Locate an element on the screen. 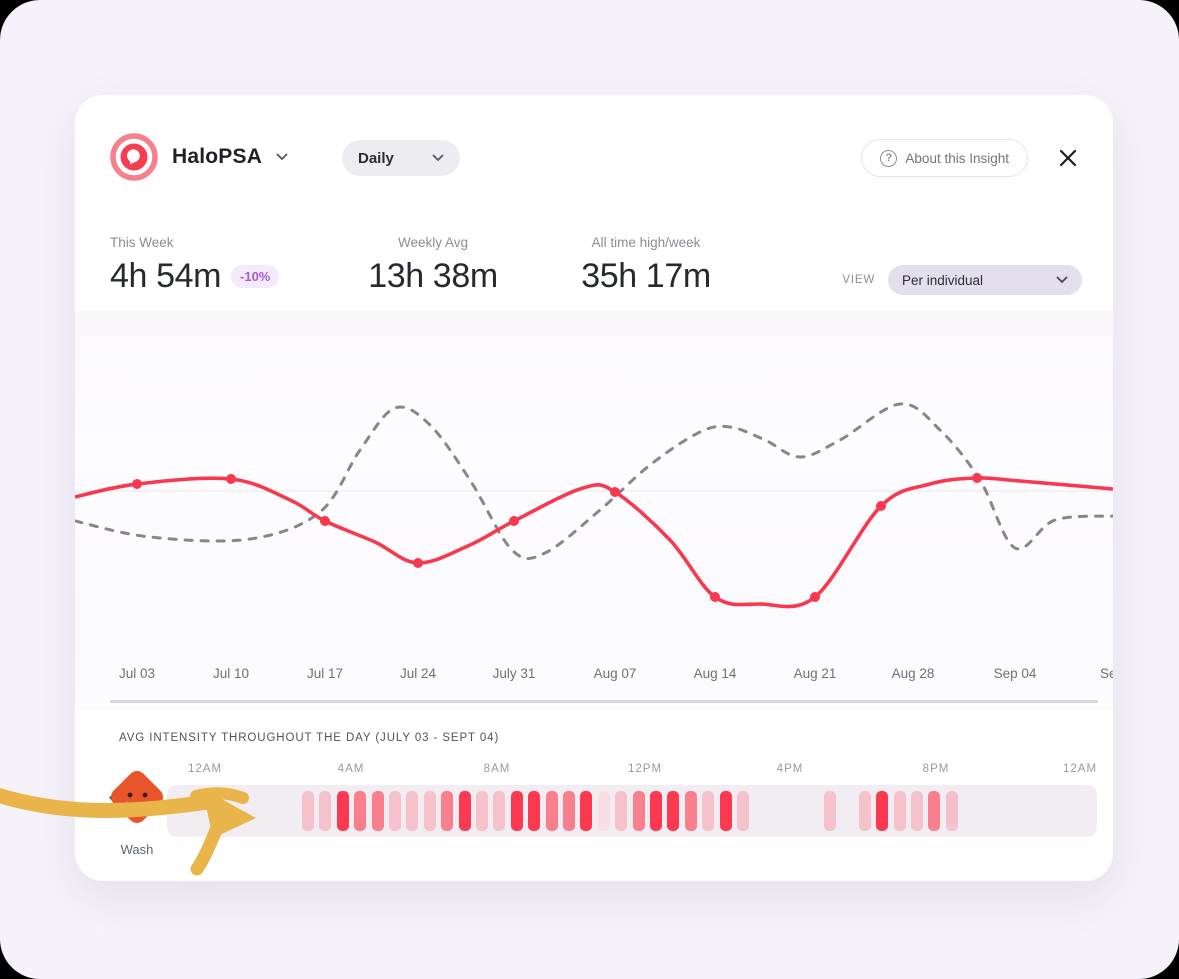 The image size is (1179, 979). intensity-time-axis: 12AM 4AM 8AM 12PM 4PM 8PM 12AM is located at coordinates (594, 771).